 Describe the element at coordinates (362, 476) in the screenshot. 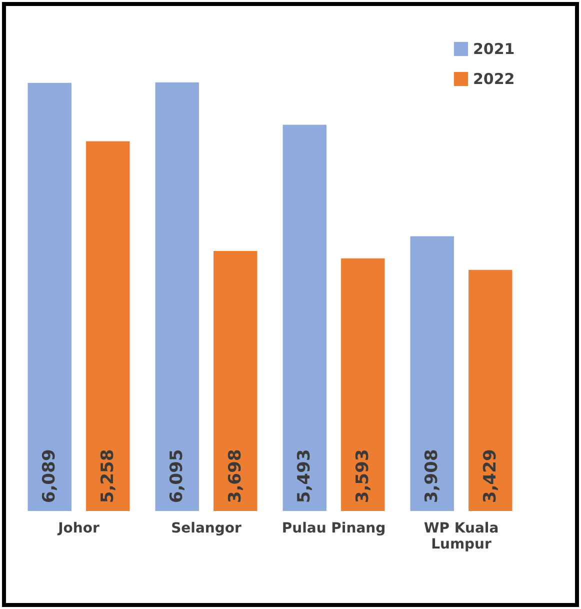

I see `data-label: 3,593` at that location.